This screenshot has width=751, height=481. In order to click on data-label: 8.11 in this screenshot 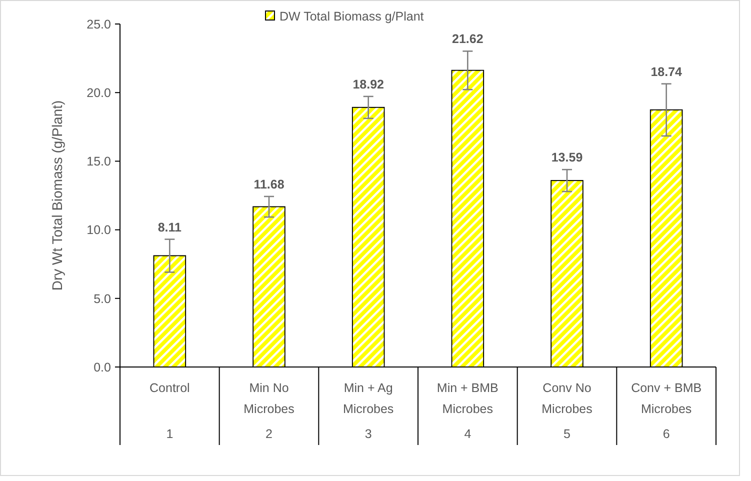, I will do `click(170, 227)`.